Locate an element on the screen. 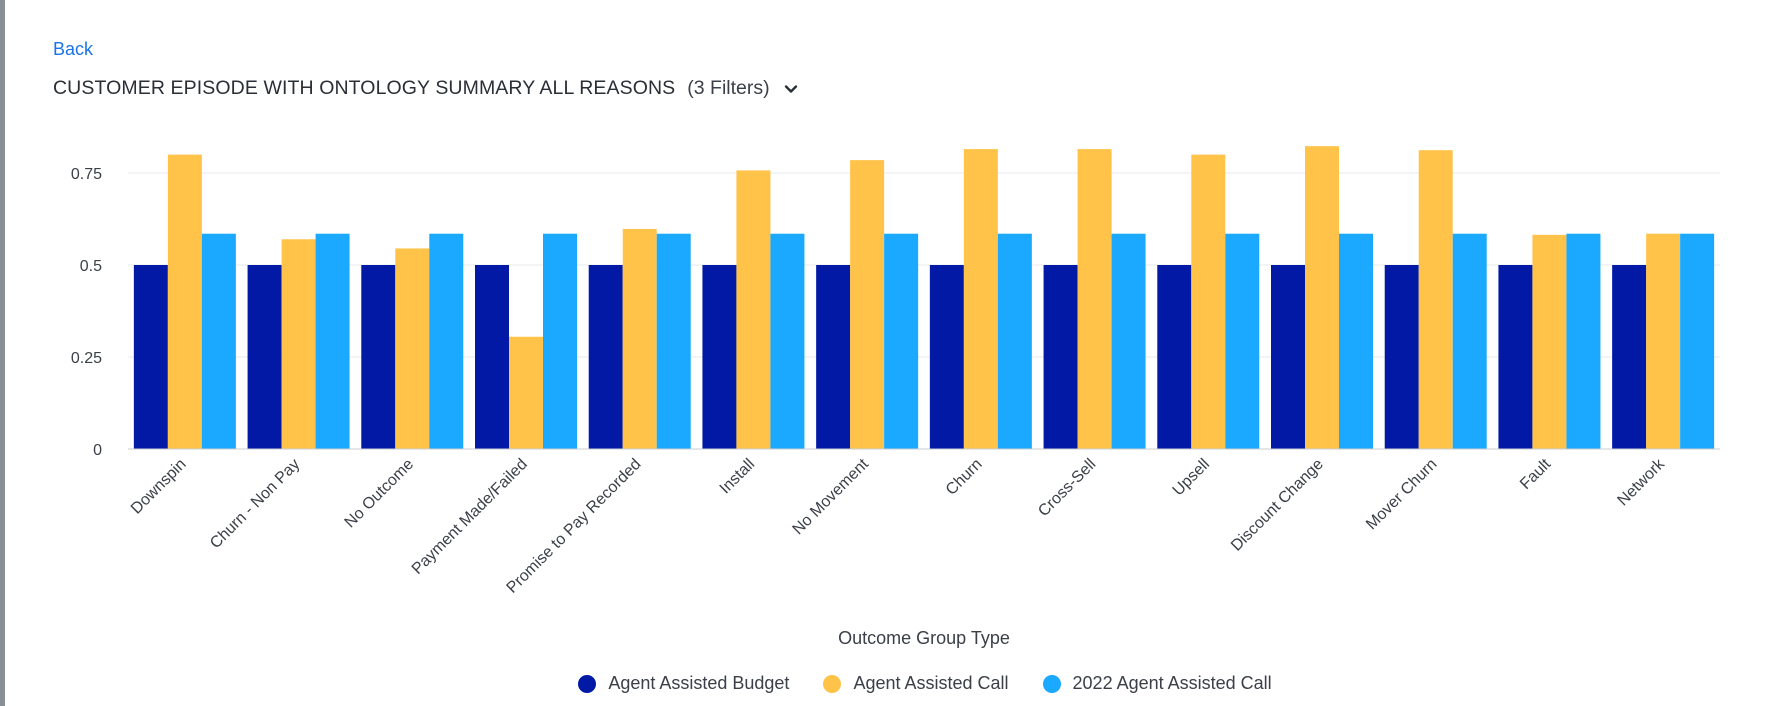  legend-item: Agent Assisted Budget is located at coordinates (683, 683).